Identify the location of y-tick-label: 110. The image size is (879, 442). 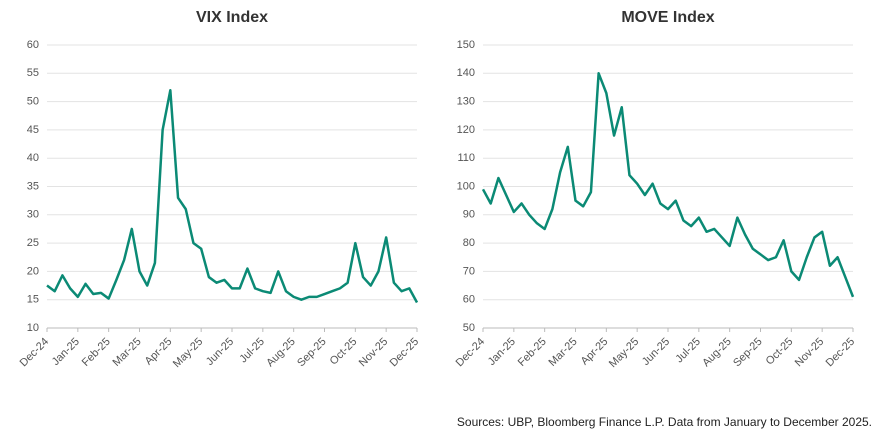
(466, 158).